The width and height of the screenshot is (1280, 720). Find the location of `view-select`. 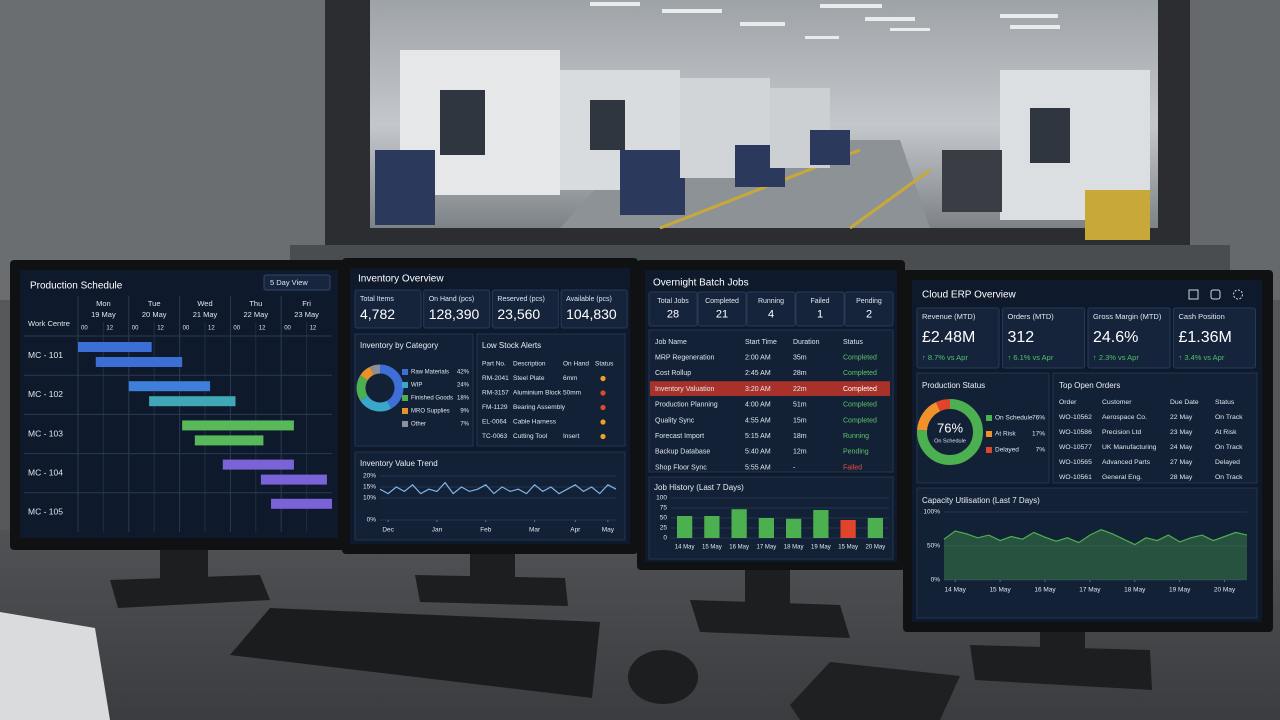

view-select is located at coordinates (297, 282).